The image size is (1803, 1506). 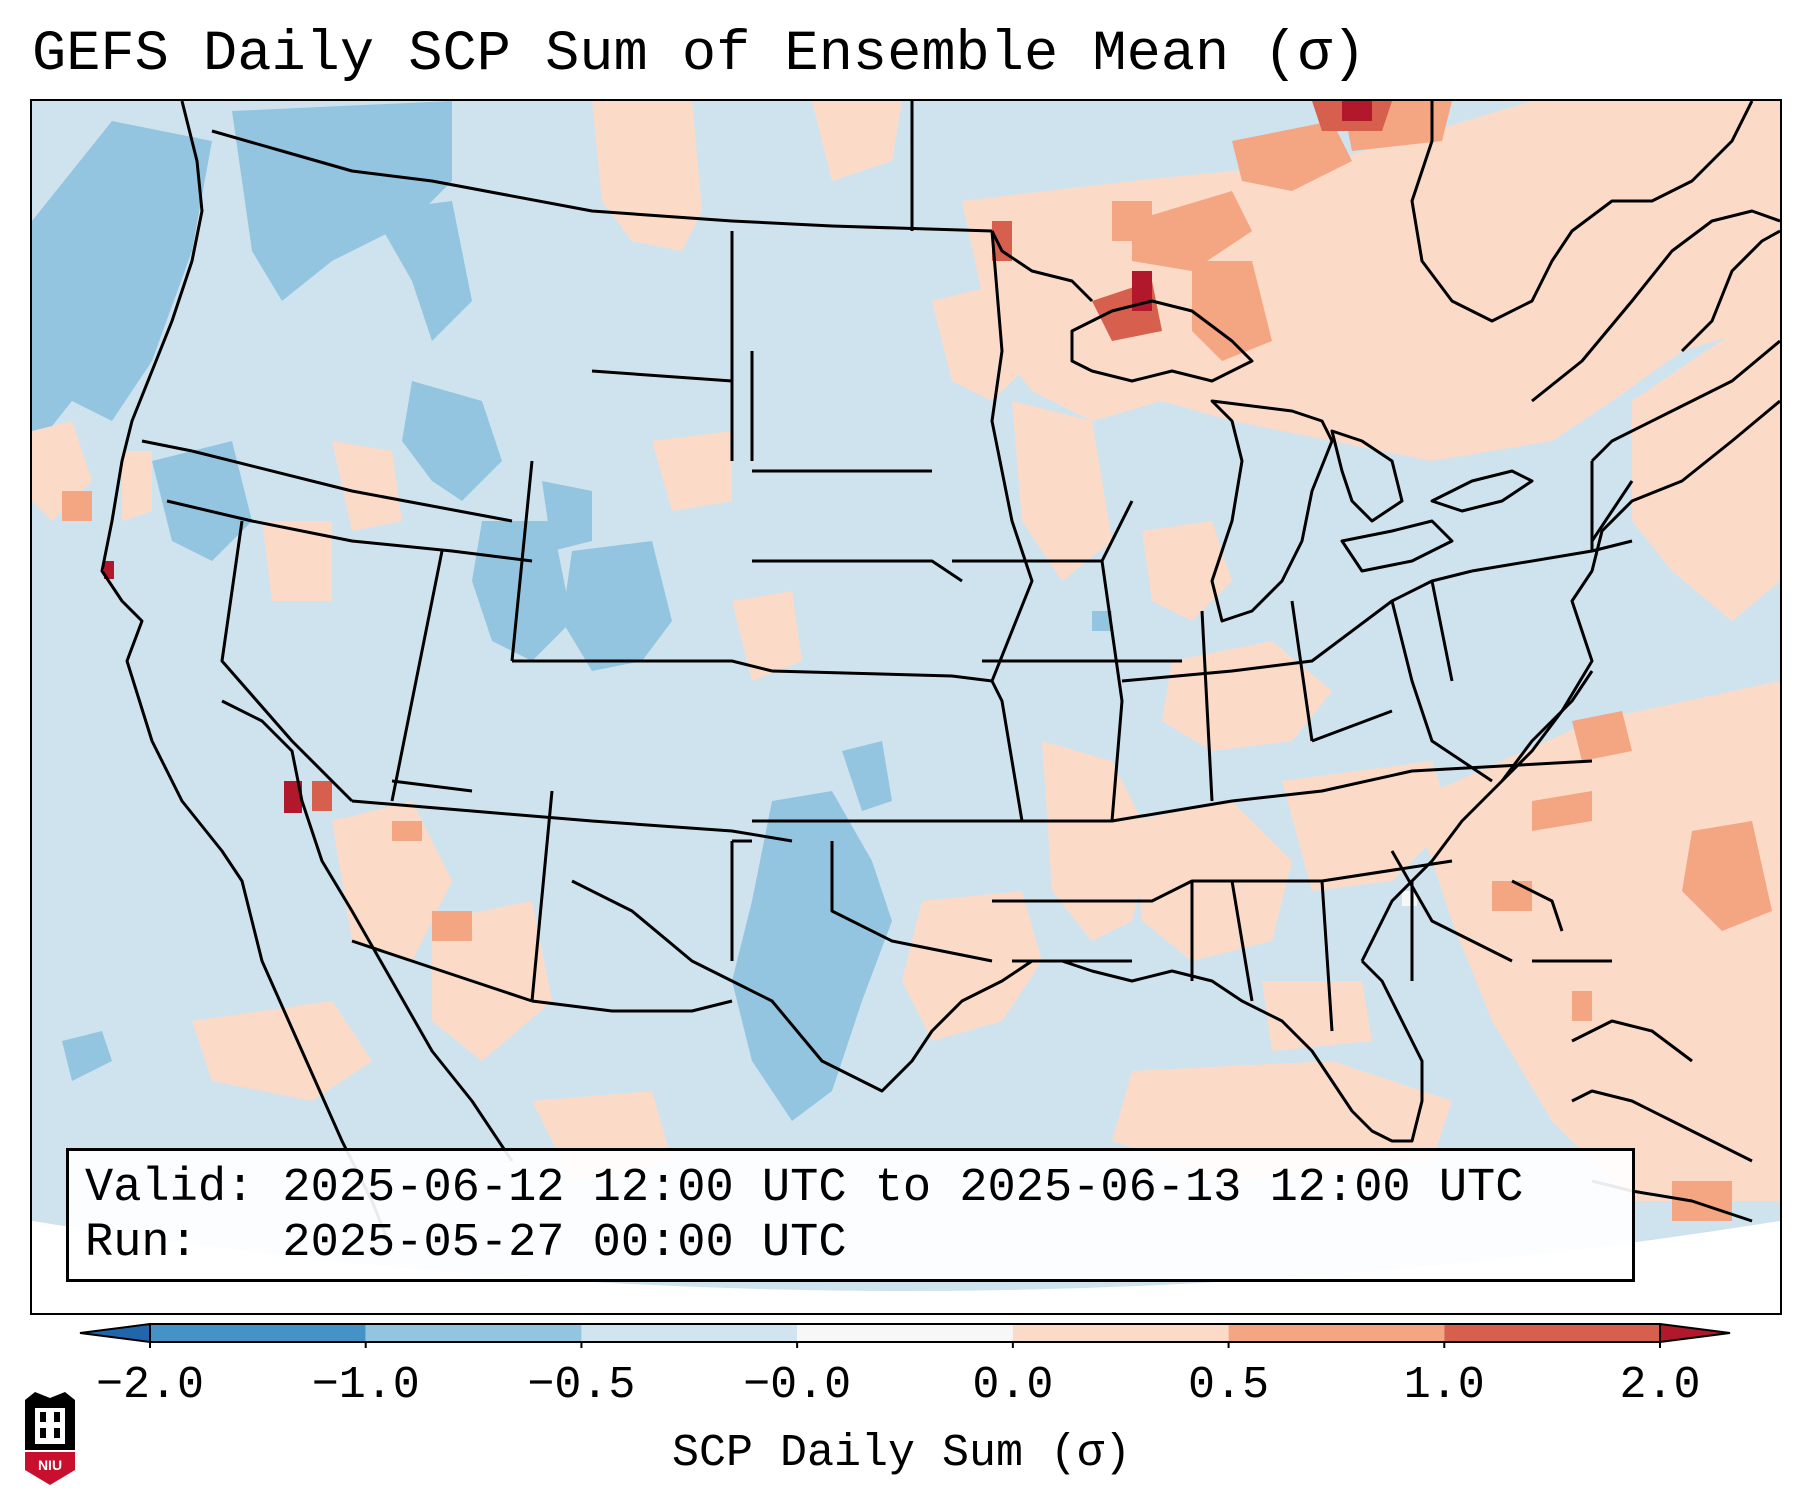 I want to click on colorbar-tick-label: −0.0, so click(x=797, y=1385).